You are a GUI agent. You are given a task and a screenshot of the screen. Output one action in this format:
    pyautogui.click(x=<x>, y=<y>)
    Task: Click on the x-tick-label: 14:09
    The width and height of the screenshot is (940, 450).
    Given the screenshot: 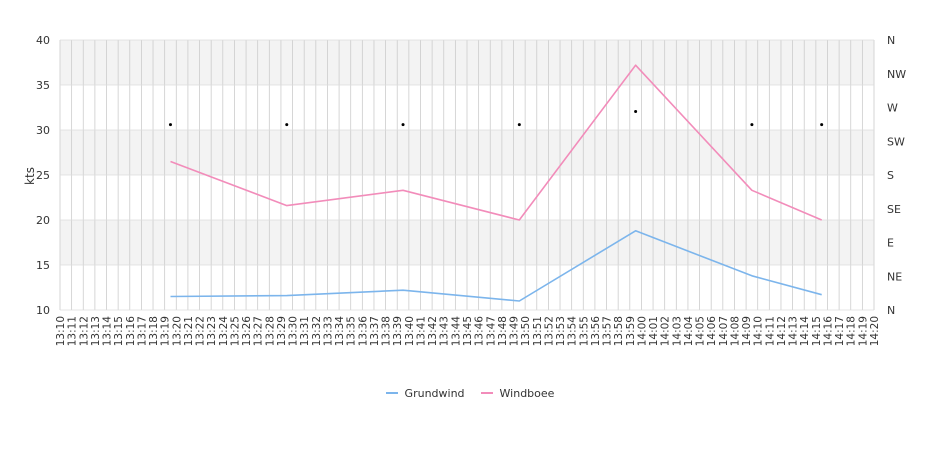 What is the action you would take?
    pyautogui.click(x=747, y=331)
    